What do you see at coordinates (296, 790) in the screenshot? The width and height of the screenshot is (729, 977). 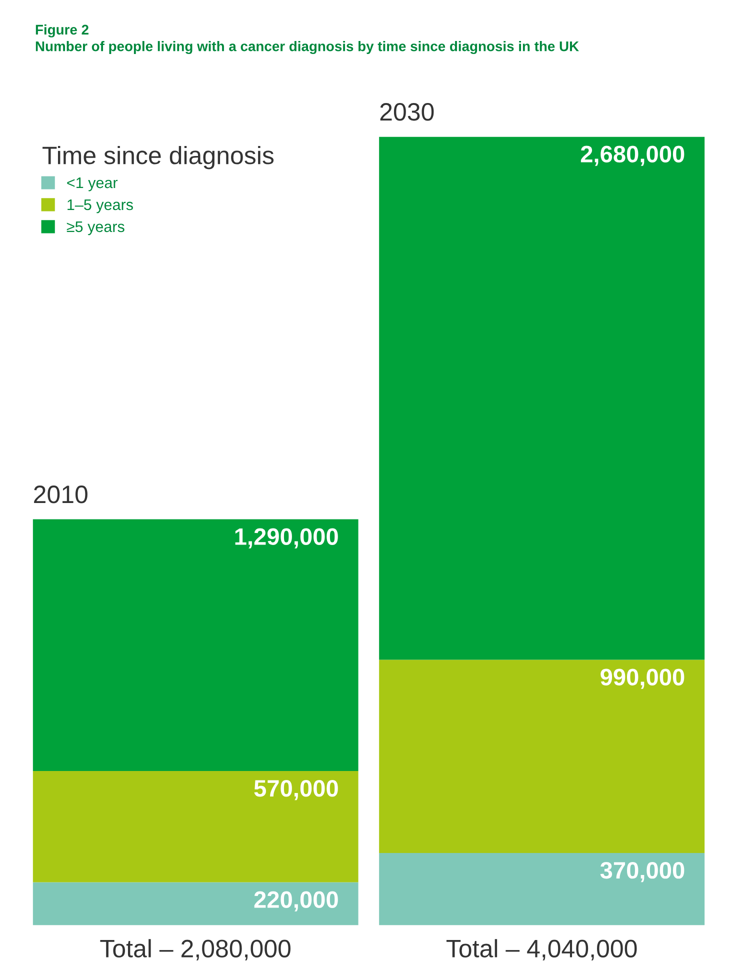 I see `data-label: 570,000` at bounding box center [296, 790].